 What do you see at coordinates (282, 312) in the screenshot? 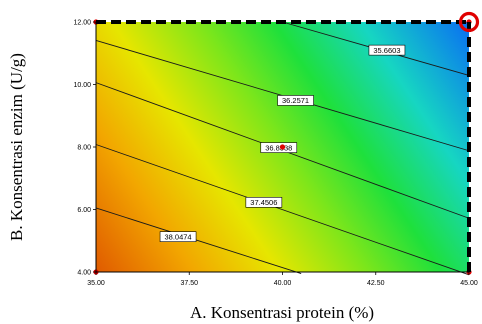
I see `x-axis-title: A. Konsentrasi protein (%)` at bounding box center [282, 312].